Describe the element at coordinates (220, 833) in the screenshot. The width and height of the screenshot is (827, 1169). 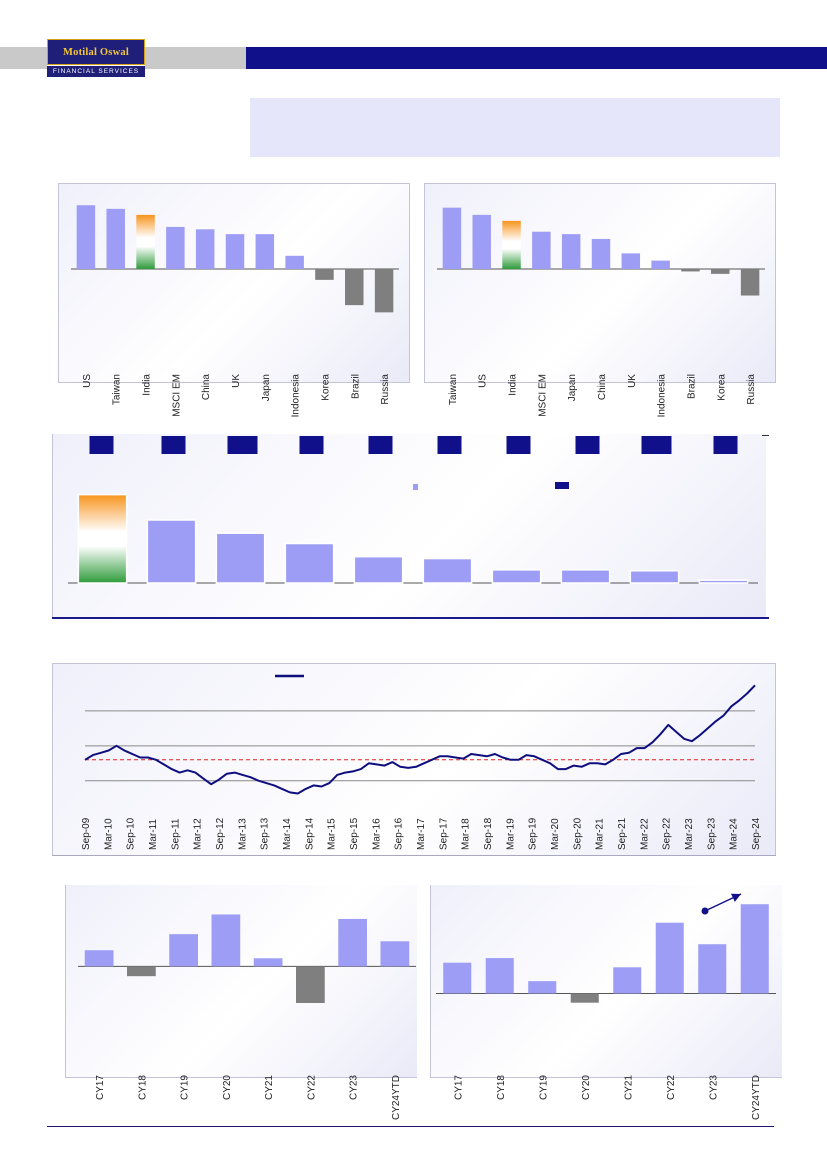
I see `x-tick-label: Sep-12` at that location.